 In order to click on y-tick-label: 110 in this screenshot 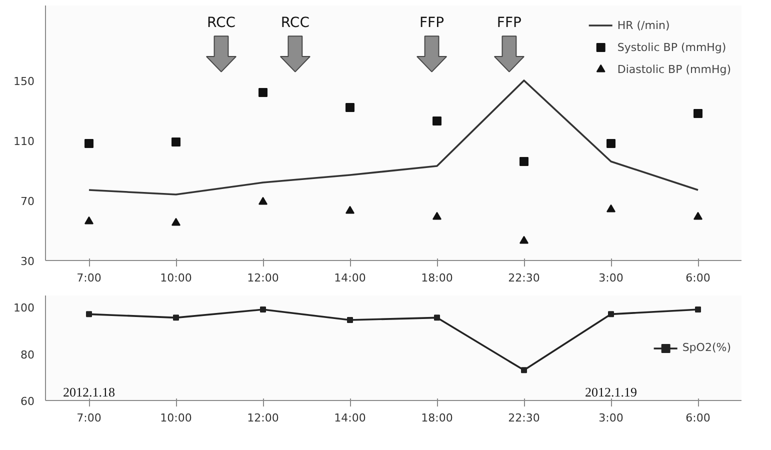, I will do `click(24, 141)`.